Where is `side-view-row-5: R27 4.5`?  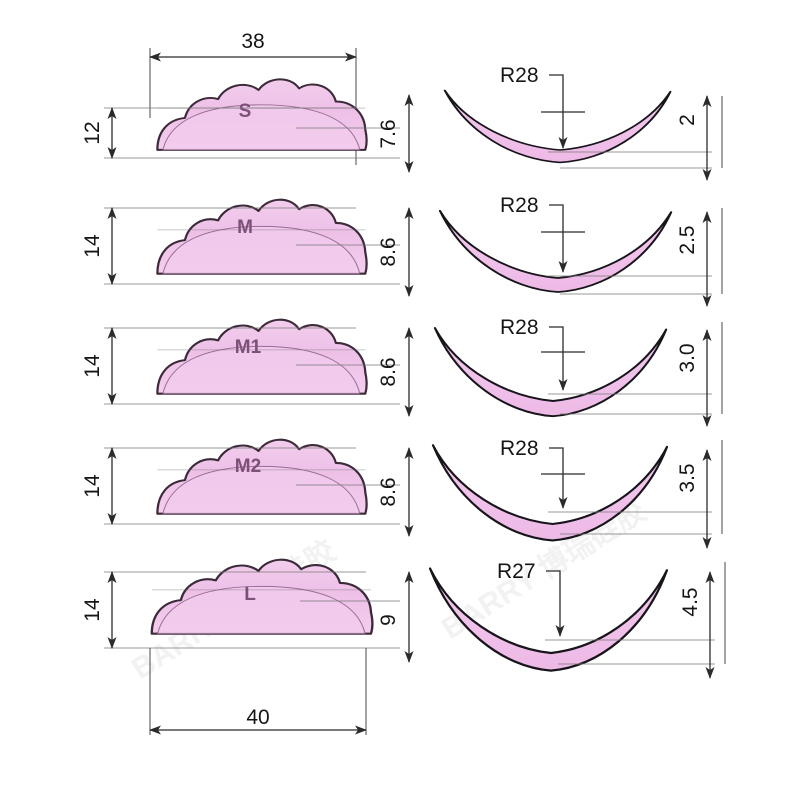 side-view-row-5: R27 4.5 is located at coordinates (577, 619).